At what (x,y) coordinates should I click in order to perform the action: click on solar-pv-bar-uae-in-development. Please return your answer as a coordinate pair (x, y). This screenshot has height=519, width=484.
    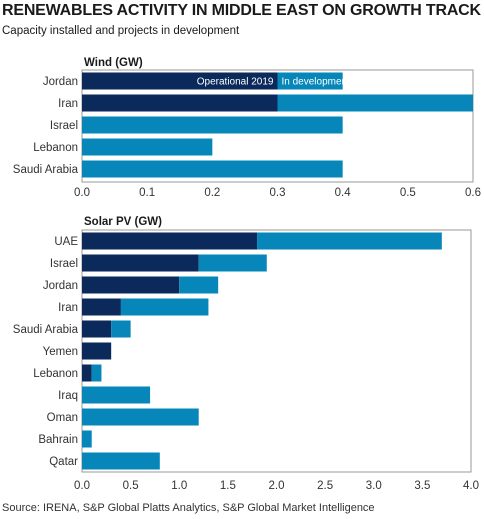
    Looking at the image, I should click on (349, 241).